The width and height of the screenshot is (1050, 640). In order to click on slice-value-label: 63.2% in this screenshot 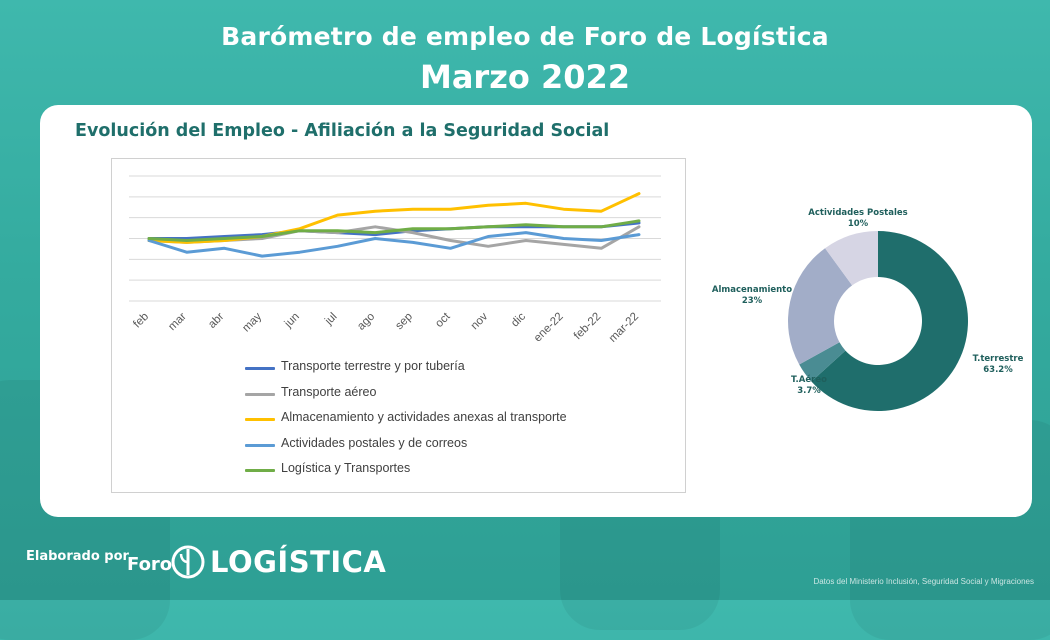, I will do `click(998, 370)`.